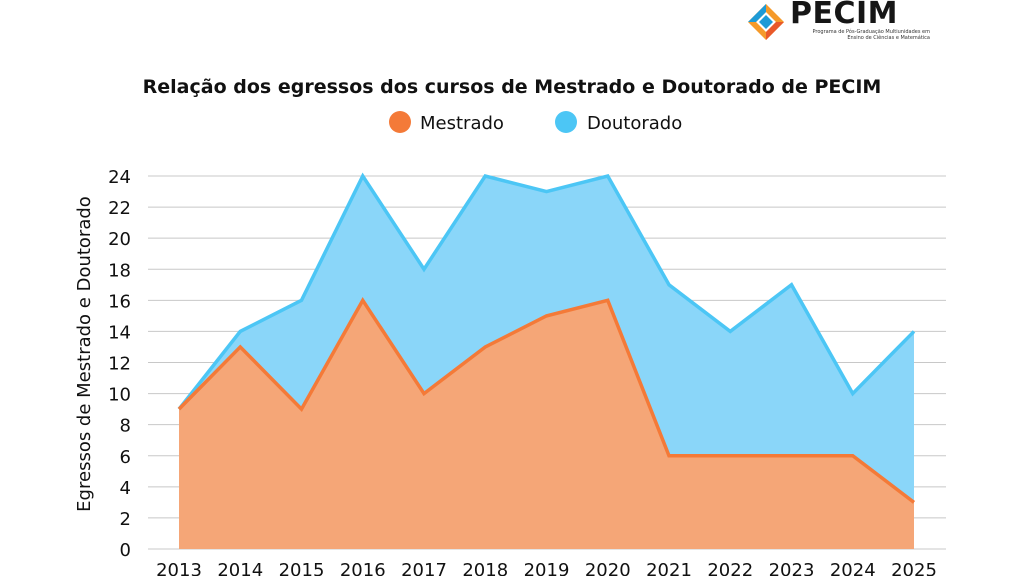 Image resolution: width=1024 pixels, height=576 pixels. I want to click on y-tick-label: 22, so click(119, 208).